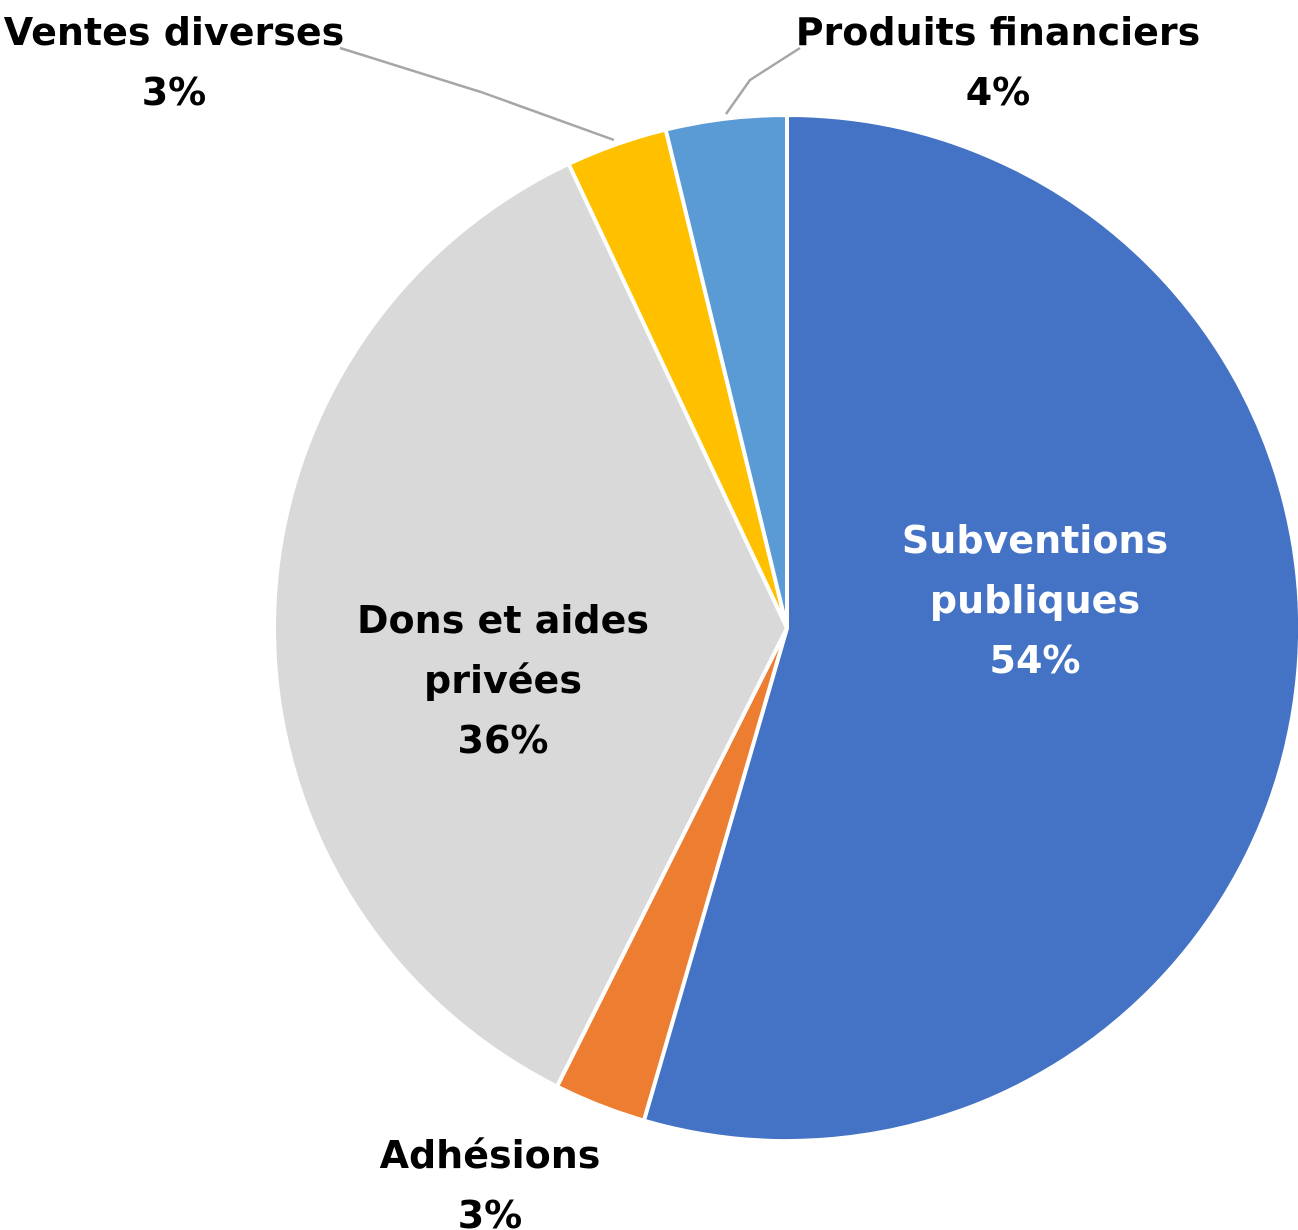  I want to click on category-label: Subventions, so click(1035, 540).